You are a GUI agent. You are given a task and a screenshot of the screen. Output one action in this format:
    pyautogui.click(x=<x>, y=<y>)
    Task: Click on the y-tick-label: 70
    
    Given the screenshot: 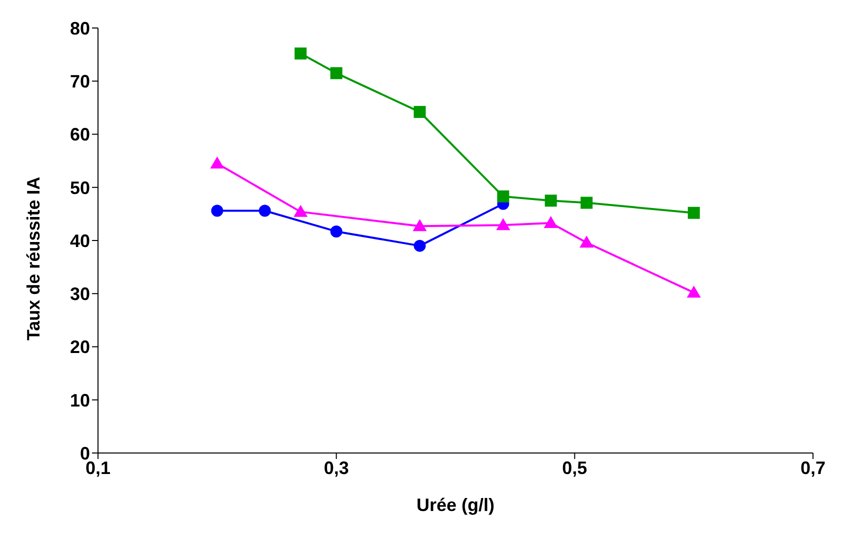 What is the action you would take?
    pyautogui.click(x=80, y=82)
    